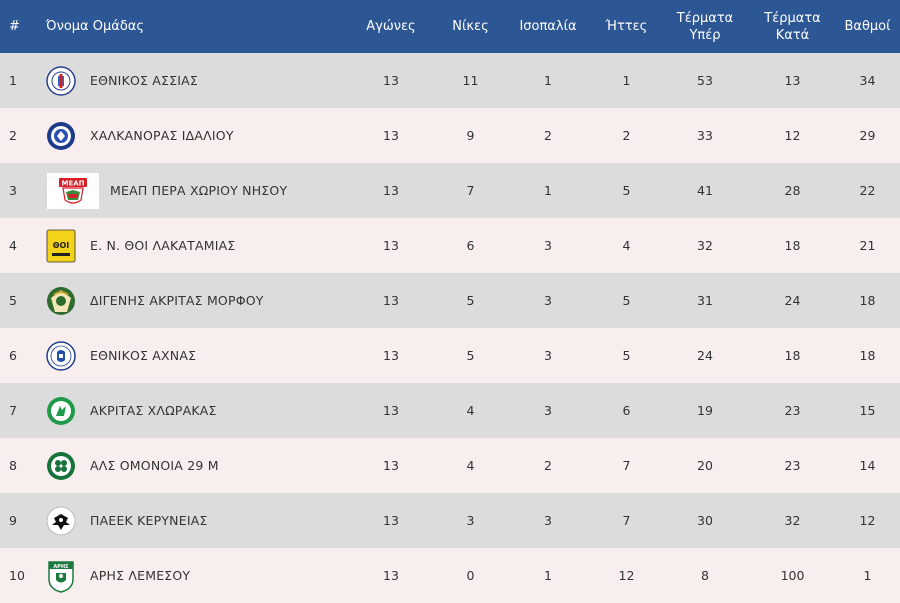  What do you see at coordinates (450, 355) in the screenshot?
I see `table-row: 6 ΕΘΝΙΚΟΣ ΑΧΝΑΣ 13 5 3 5 24 18 18` at bounding box center [450, 355].